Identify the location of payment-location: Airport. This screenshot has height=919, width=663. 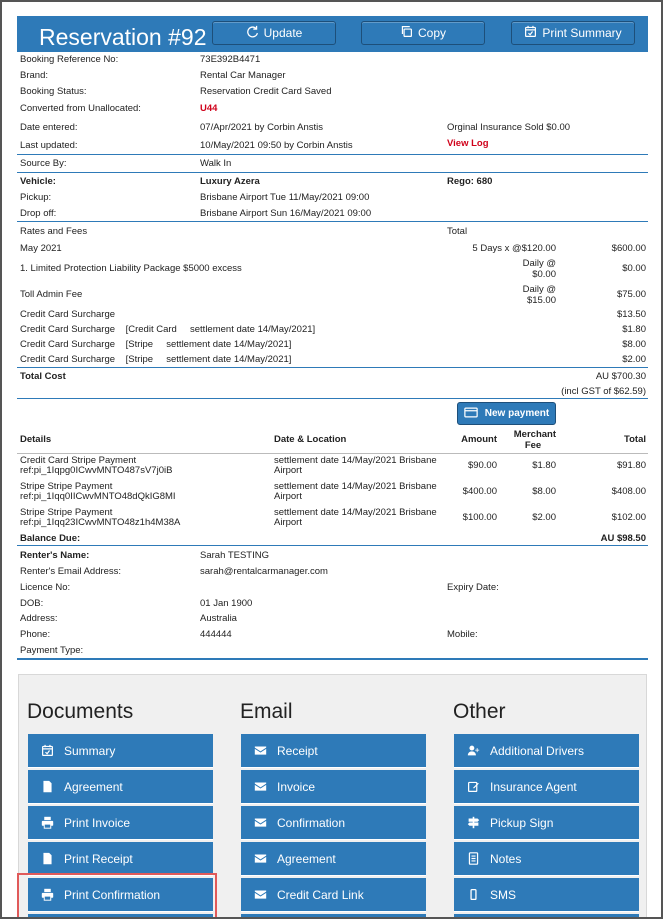
(288, 522).